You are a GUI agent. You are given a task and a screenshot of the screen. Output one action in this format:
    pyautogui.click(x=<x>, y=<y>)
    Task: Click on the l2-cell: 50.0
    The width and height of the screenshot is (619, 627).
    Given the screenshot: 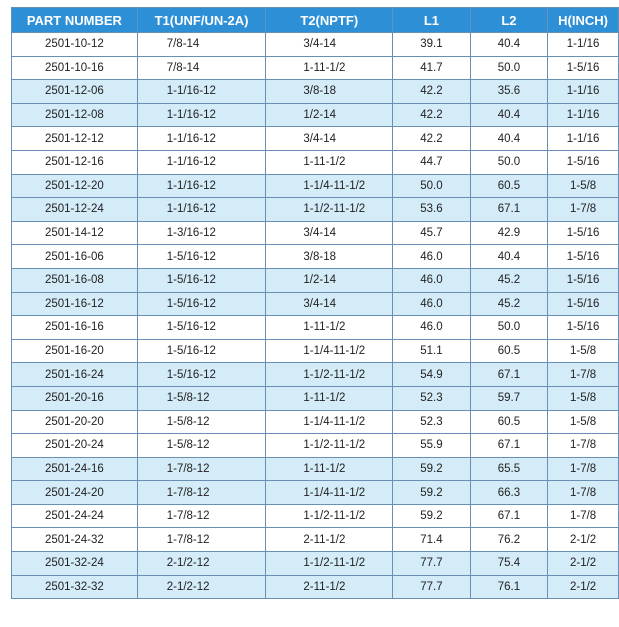 What is the action you would take?
    pyautogui.click(x=509, y=68)
    